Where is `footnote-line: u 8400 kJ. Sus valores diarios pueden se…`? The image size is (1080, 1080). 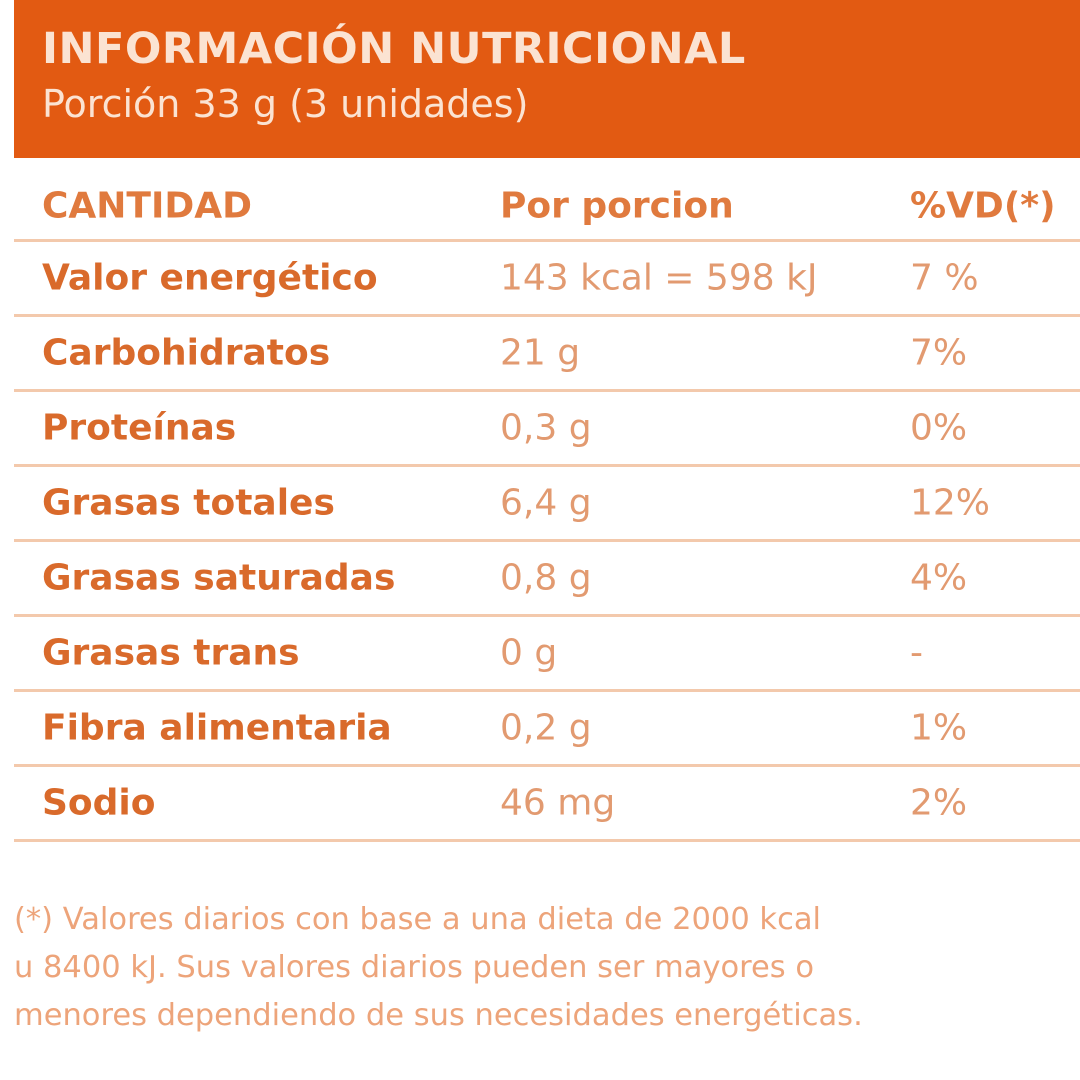
footnote-line: u 8400 kJ. Sus valores diarios pueden se… is located at coordinates (414, 967).